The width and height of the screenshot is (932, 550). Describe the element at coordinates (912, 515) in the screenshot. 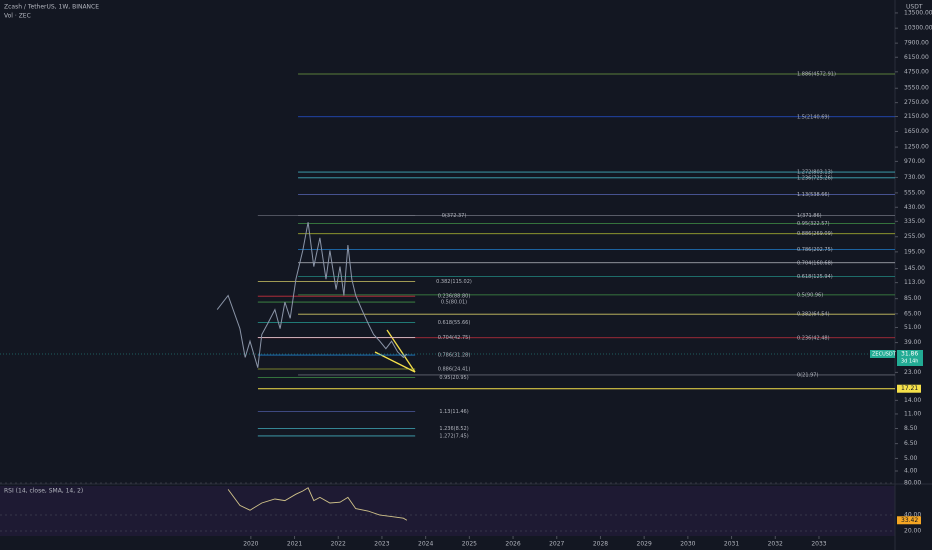

I see `rsi-tick-label: 40.00` at that location.